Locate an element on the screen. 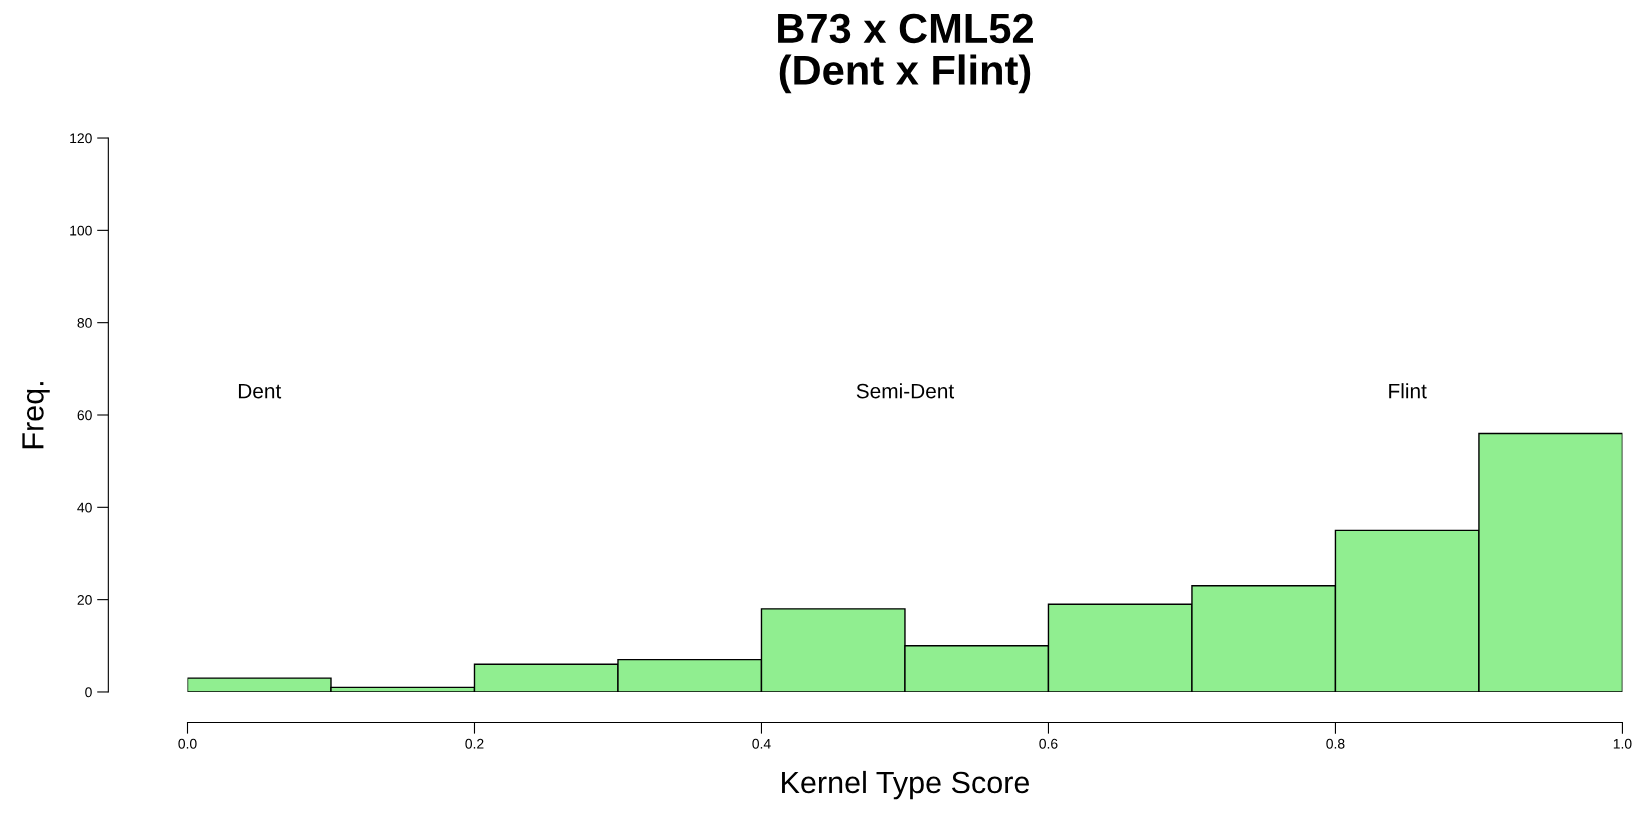 Image resolution: width=1652 pixels, height=835 pixels. x-tick-label: 1.0 is located at coordinates (1622, 743).